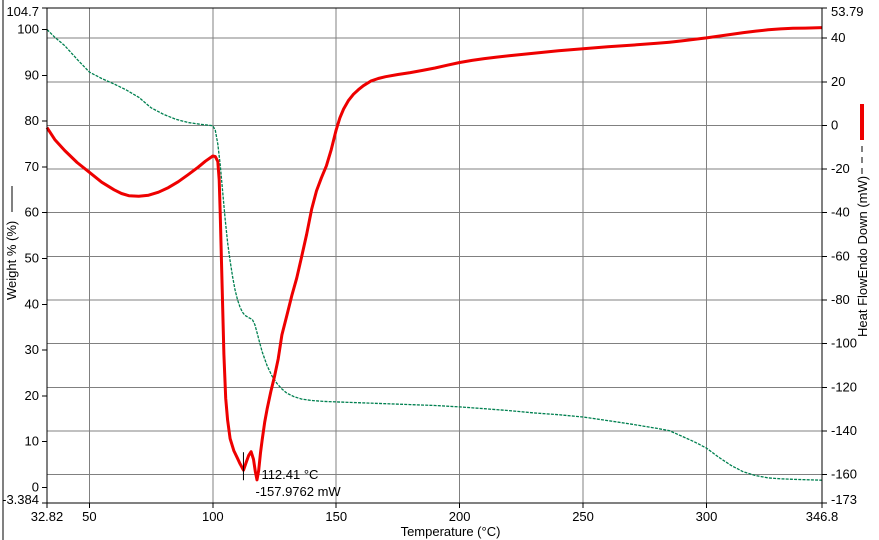 Image resolution: width=879 pixels, height=540 pixels. I want to click on y-right-tick-label: -140, so click(844, 430).